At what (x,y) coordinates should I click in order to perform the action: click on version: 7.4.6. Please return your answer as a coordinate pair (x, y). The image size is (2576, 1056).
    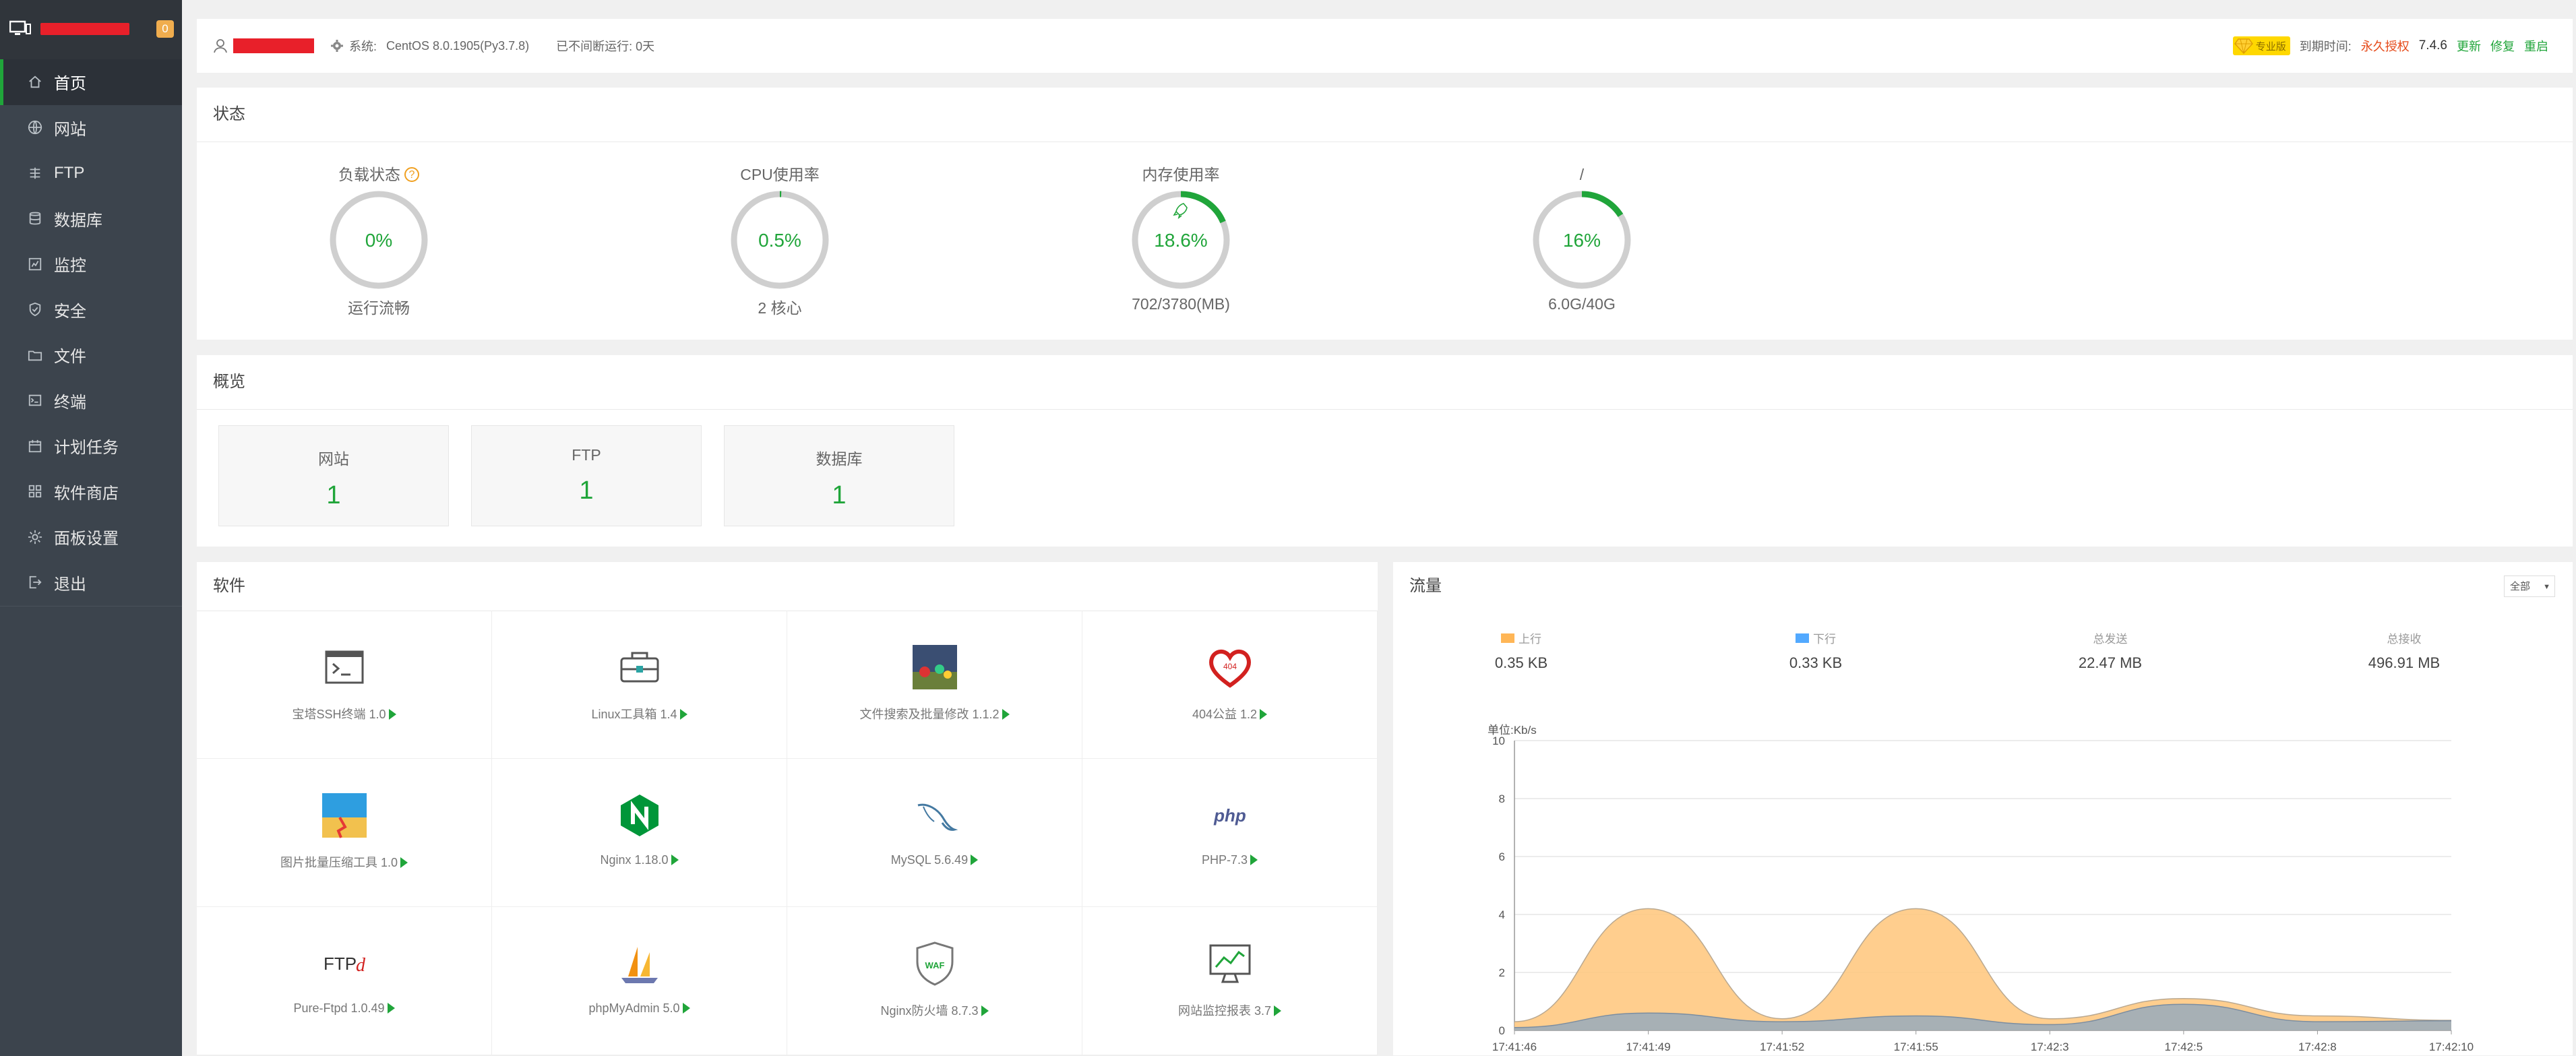
    Looking at the image, I should click on (2432, 45).